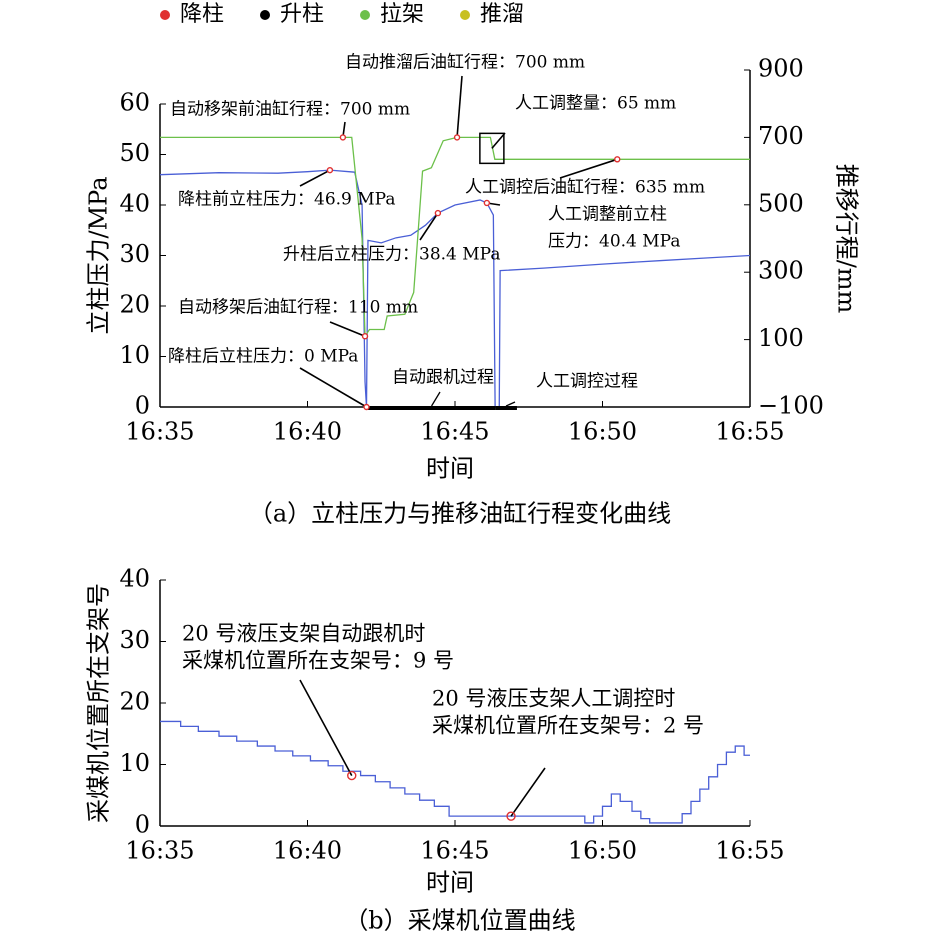 Image resolution: width=945 pixels, height=944 pixels. What do you see at coordinates (99, 255) in the screenshot?
I see `y-axis-title: 立柱压力/MPa` at bounding box center [99, 255].